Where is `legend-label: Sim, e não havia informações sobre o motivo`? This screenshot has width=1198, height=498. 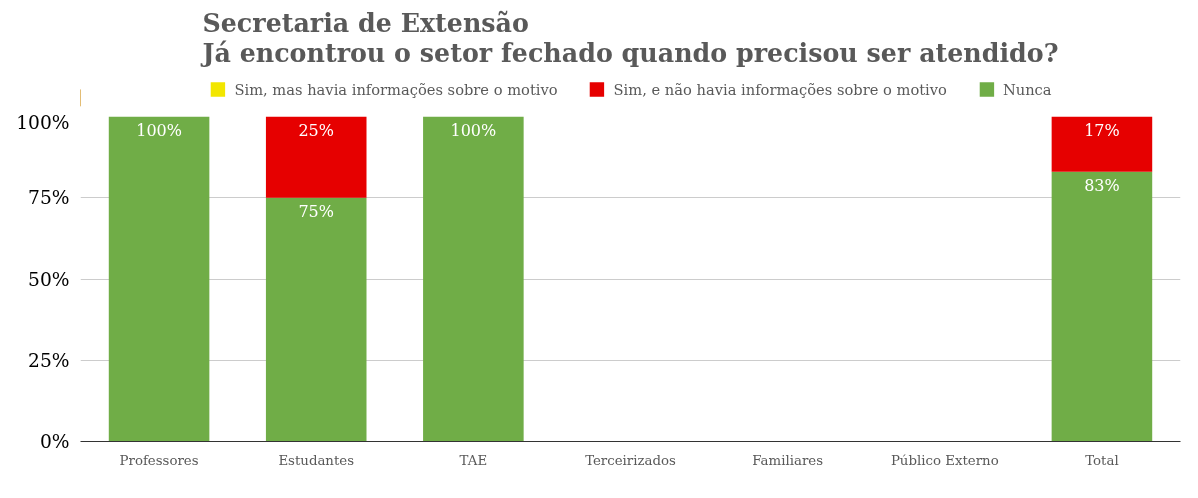
legend-label: Sim, e não havia informações sobre o motivo is located at coordinates (780, 89).